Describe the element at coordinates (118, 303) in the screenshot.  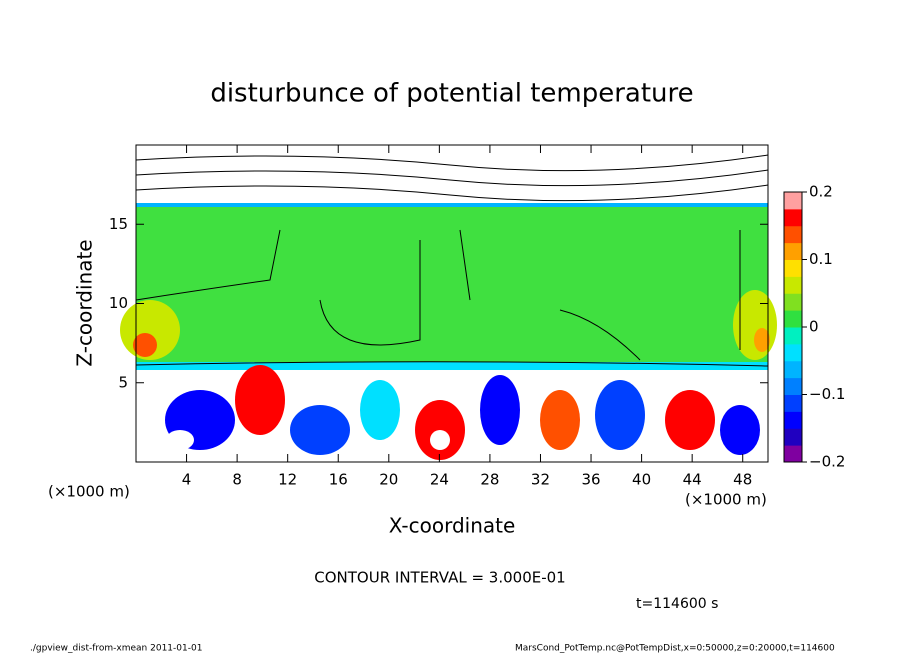
I see `y-tick-label: 10` at that location.